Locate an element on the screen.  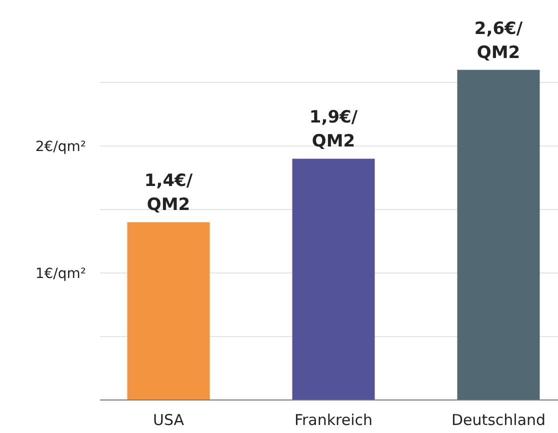
x-tick-label: USA is located at coordinates (168, 420).